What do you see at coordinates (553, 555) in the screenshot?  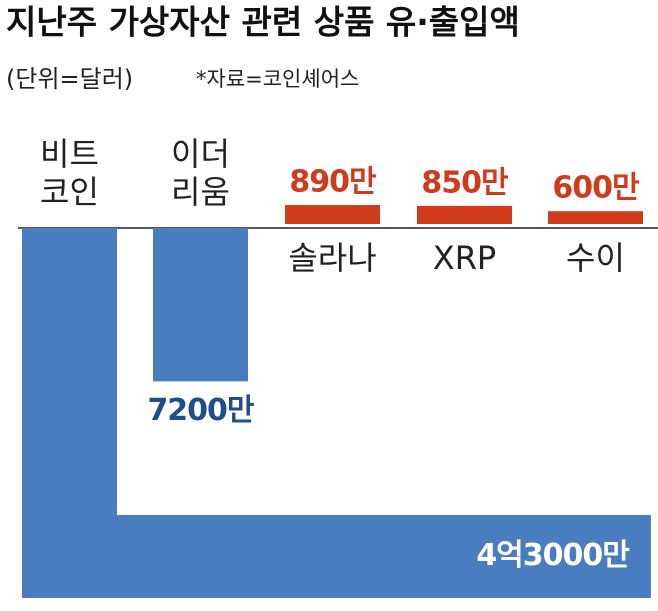 I see `value-label: 4억3000만` at bounding box center [553, 555].